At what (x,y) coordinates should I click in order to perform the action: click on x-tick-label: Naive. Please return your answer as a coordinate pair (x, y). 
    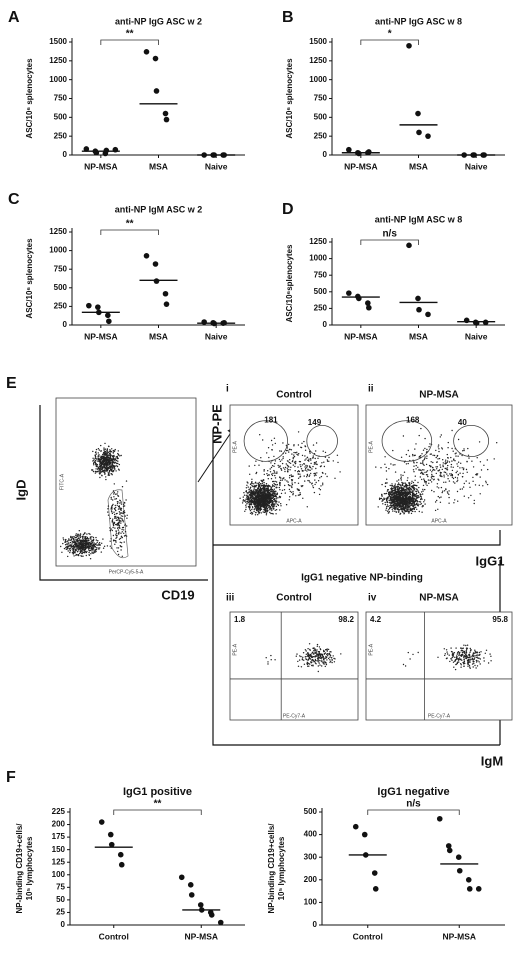
    Looking at the image, I should click on (216, 166).